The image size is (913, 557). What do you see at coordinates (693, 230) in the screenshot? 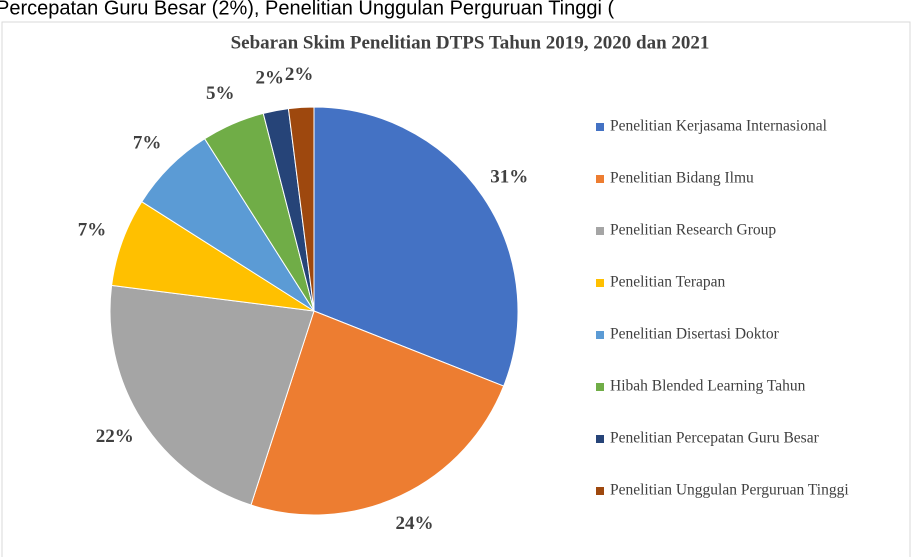
I see `legend-label: Penelitian Research Group` at bounding box center [693, 230].